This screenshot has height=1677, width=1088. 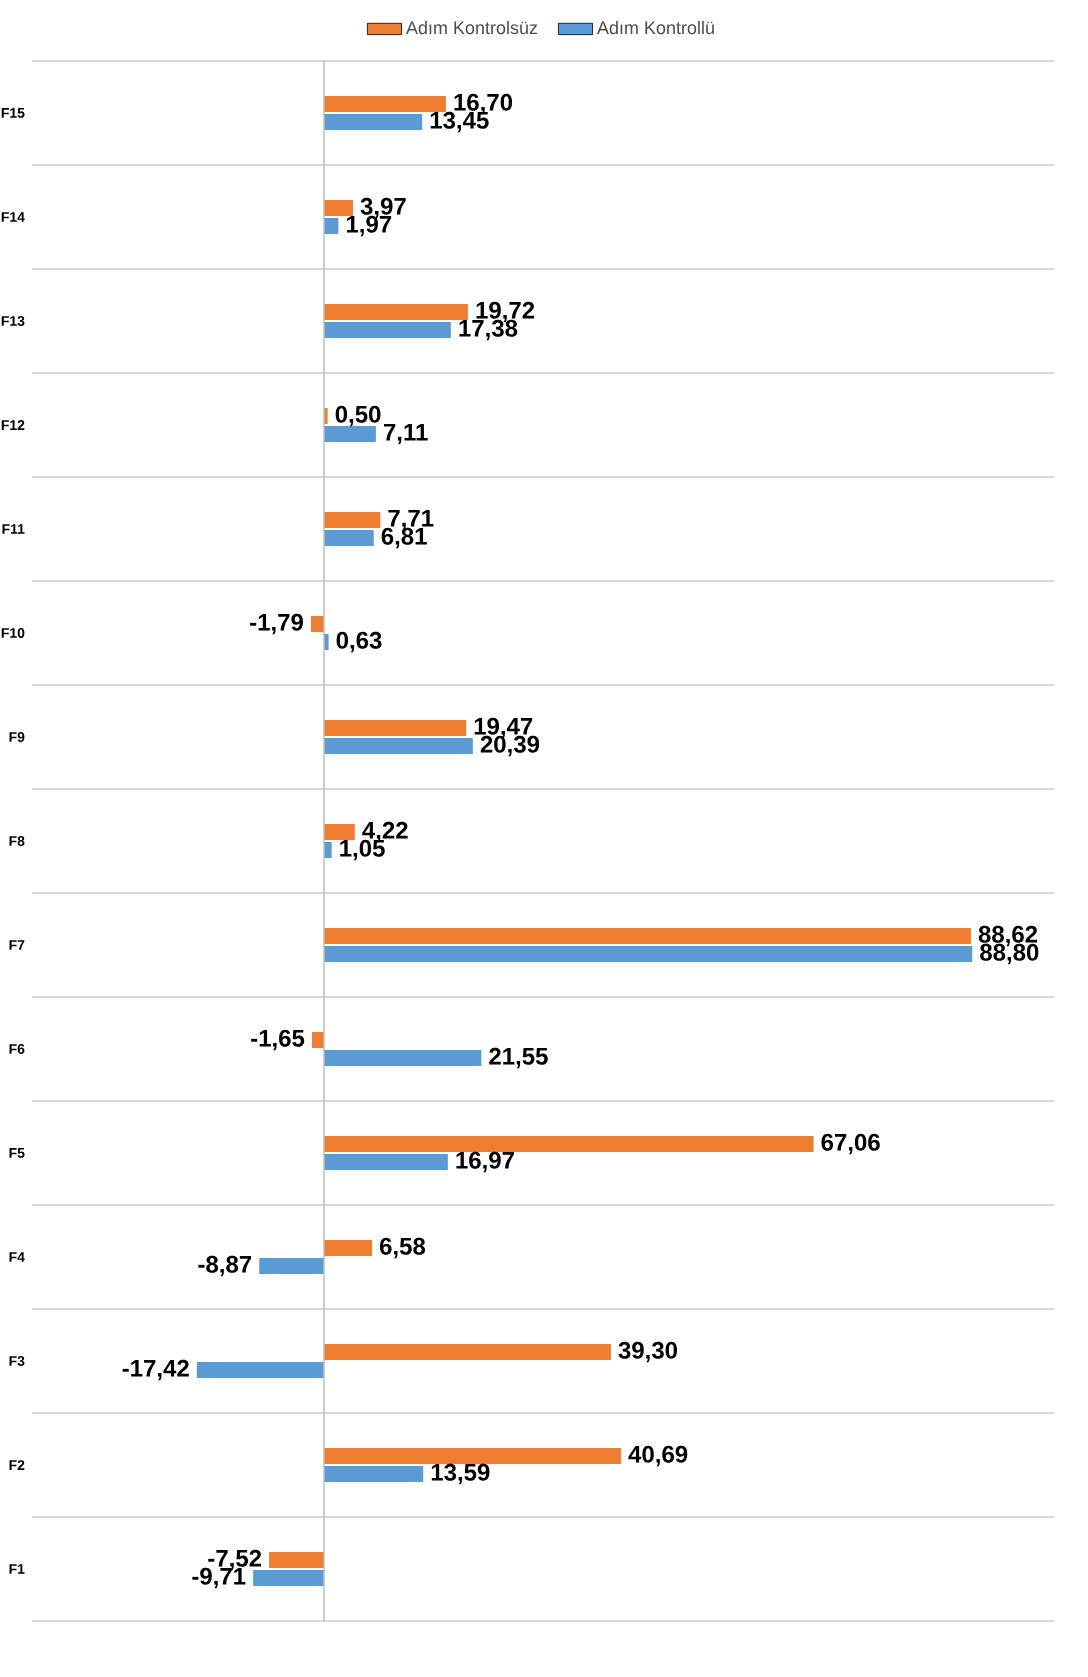 What do you see at coordinates (13, 529) in the screenshot?
I see `y-tick-label: F11` at bounding box center [13, 529].